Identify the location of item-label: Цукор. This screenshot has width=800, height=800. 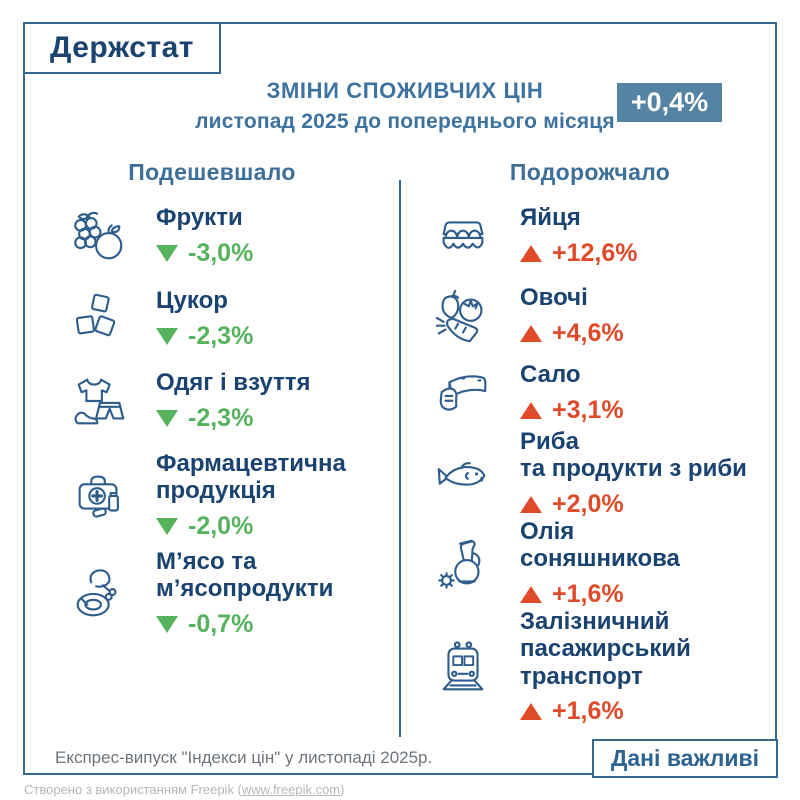
(192, 301).